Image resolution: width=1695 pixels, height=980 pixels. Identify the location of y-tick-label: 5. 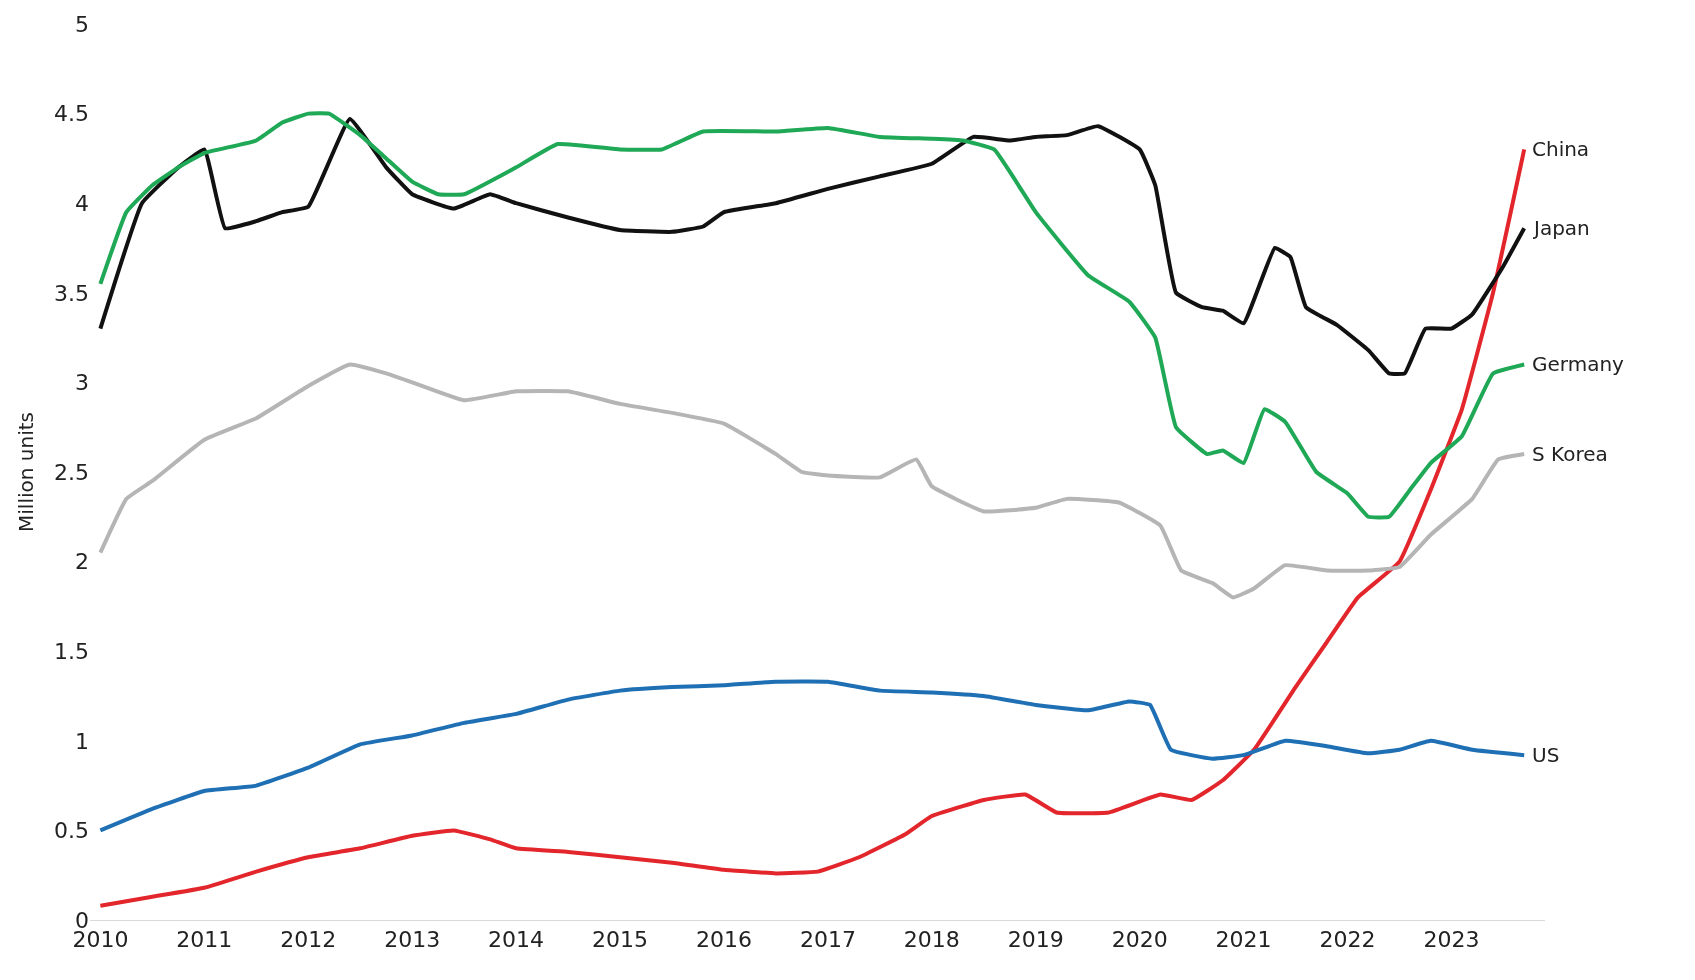
(82, 24).